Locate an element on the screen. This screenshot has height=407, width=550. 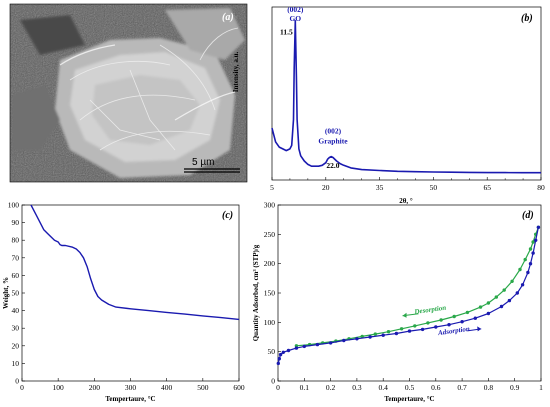
adsorption-arrowhead is located at coordinates (479, 329).